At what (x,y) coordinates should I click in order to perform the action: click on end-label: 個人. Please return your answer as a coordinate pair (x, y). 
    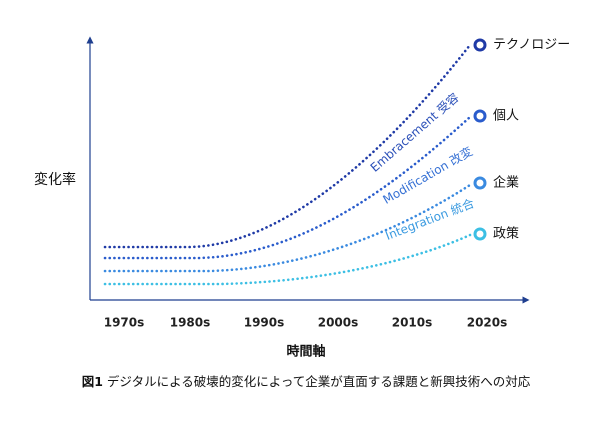
    Looking at the image, I should click on (506, 116).